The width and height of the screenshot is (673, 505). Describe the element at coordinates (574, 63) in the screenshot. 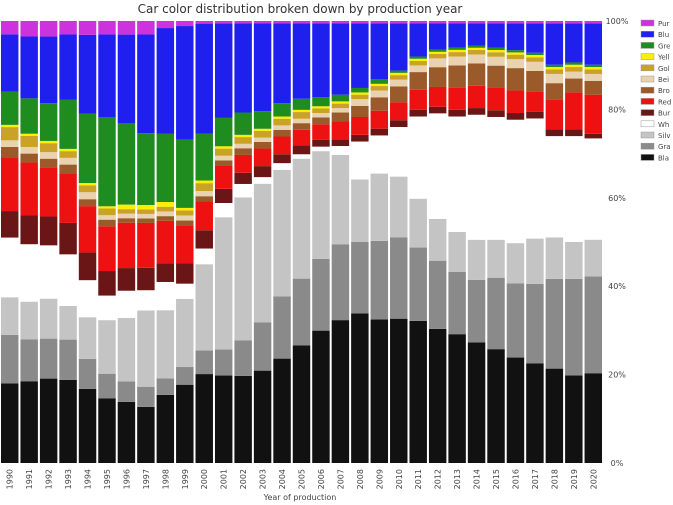

I see `bar-segment-green-2019` at that location.